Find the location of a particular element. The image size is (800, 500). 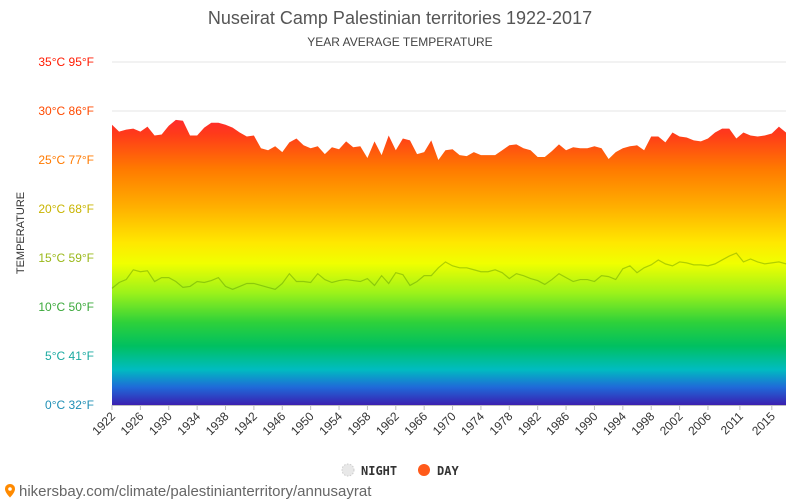

x-tick-label: 2006 is located at coordinates (699, 423).